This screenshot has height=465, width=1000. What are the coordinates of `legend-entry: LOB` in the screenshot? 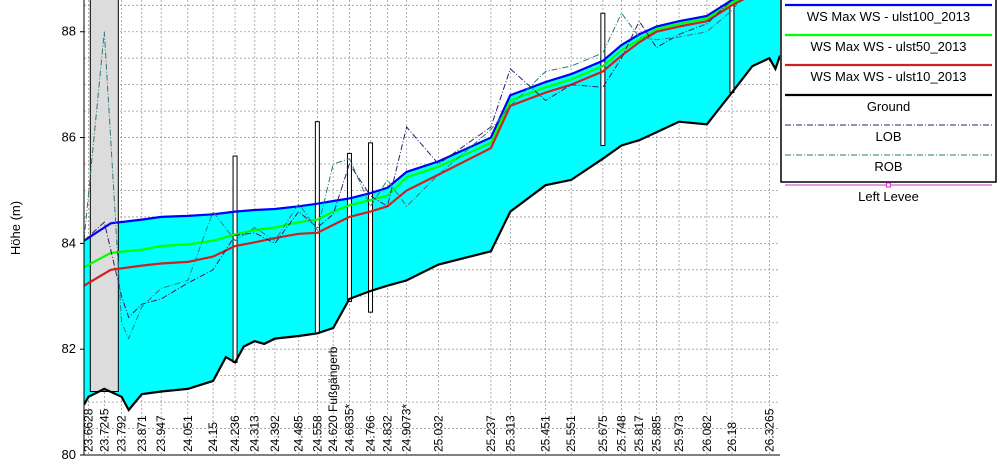 It's located at (888, 136).